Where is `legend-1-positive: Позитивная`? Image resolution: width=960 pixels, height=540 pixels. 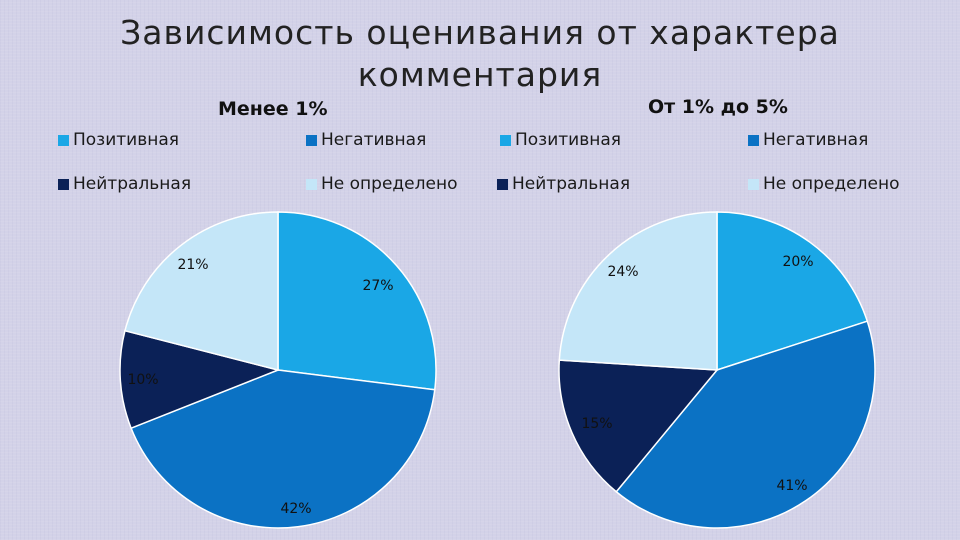 legend-1-positive: Позитивная is located at coordinates (118, 140).